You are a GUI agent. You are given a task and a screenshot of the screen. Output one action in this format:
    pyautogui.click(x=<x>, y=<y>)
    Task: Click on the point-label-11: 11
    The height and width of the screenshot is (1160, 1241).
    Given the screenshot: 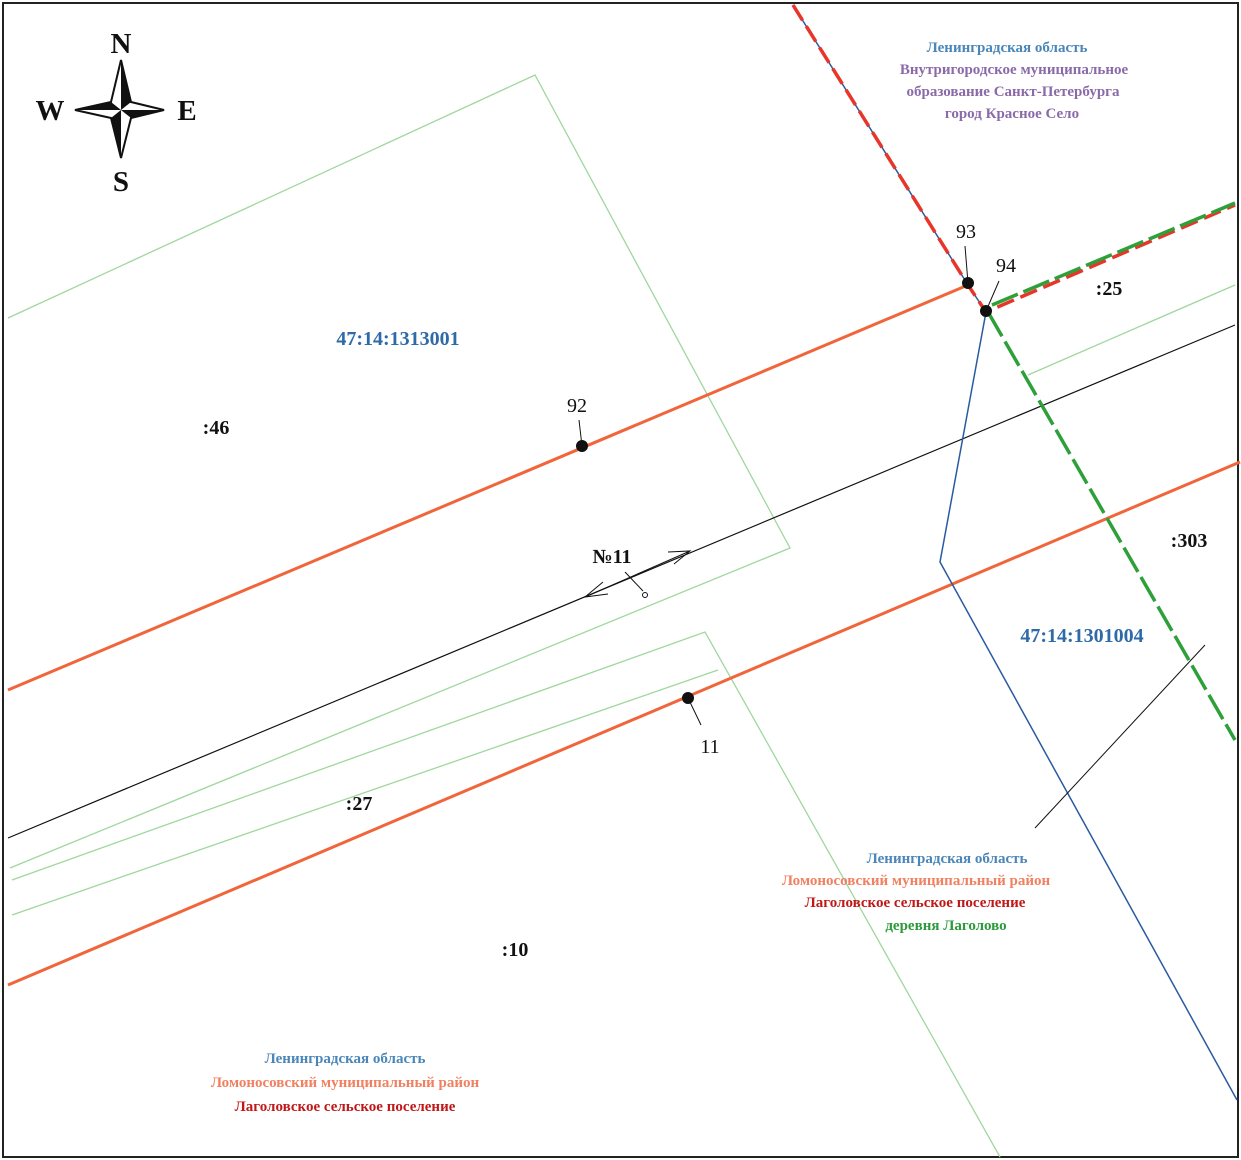 What is the action you would take?
    pyautogui.click(x=709, y=747)
    